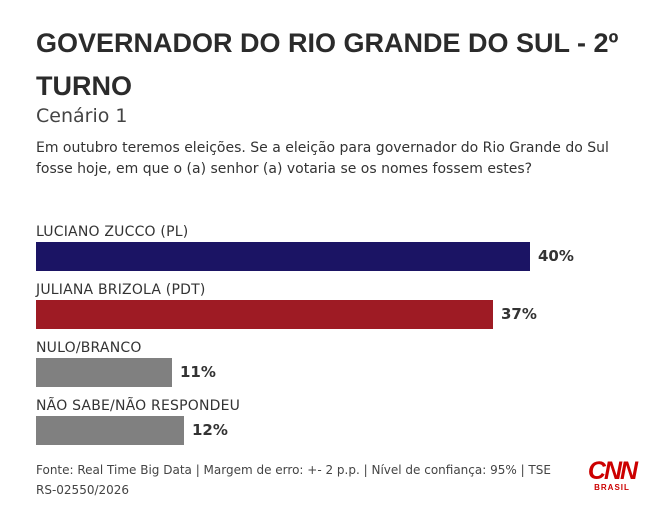  I want to click on cnn-brasil-logo: CNN BRASIL, so click(612, 477).